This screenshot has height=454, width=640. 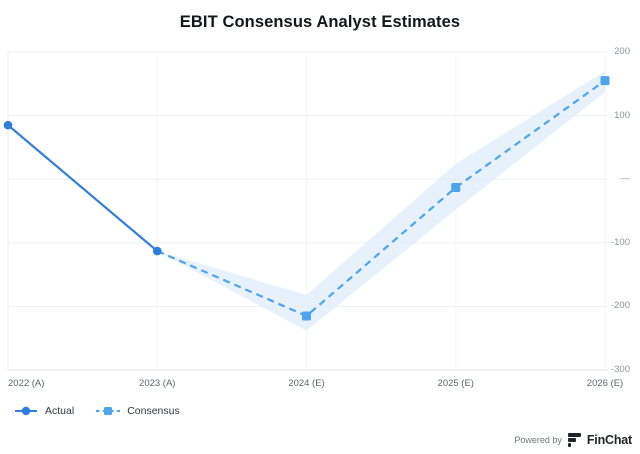 What do you see at coordinates (605, 383) in the screenshot?
I see `x-axis-tick-label: 2026 (E)` at bounding box center [605, 383].